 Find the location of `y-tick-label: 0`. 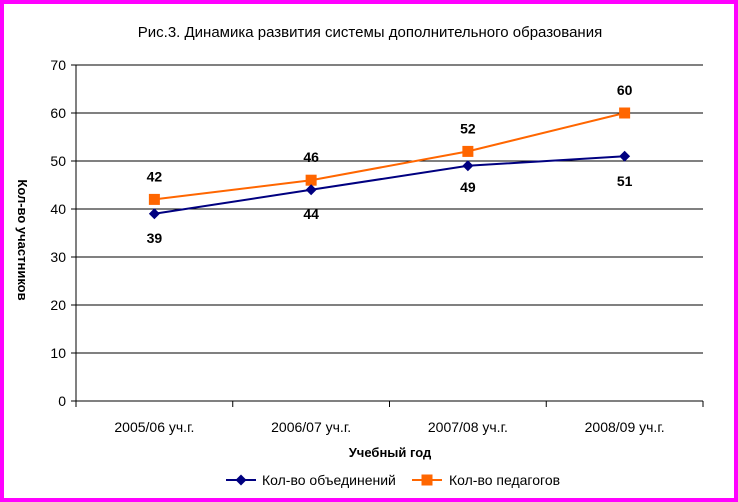

y-tick-label: 0 is located at coordinates (62, 401).